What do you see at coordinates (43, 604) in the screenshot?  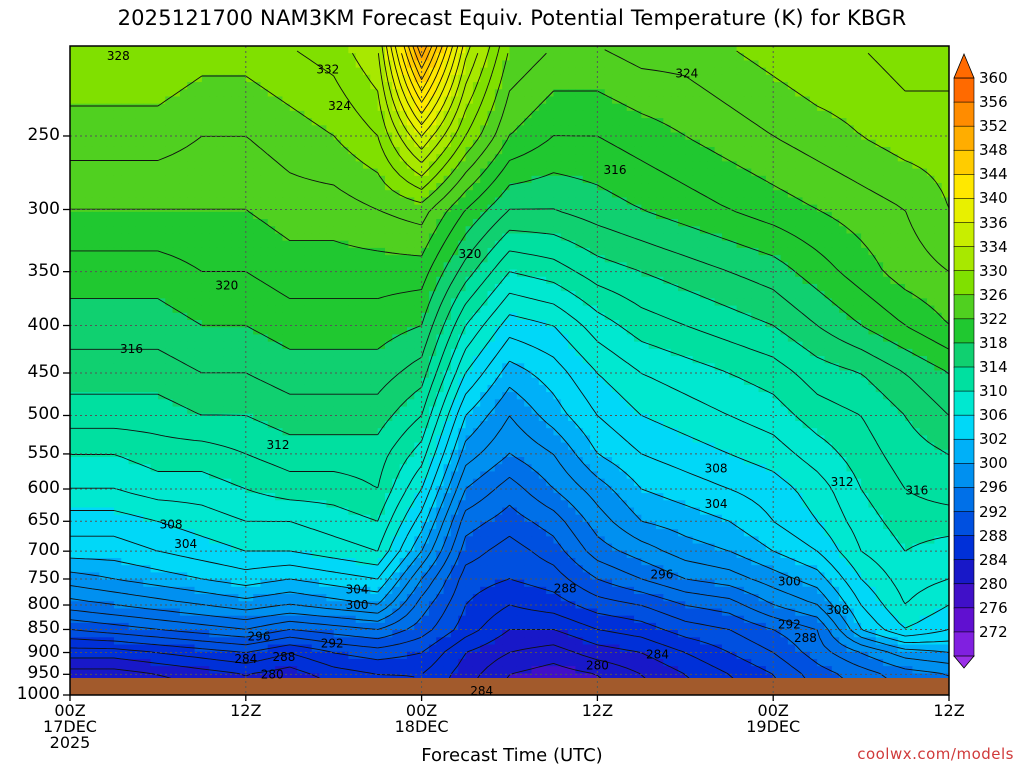 I see `y-tick-label: 800` at bounding box center [43, 604].